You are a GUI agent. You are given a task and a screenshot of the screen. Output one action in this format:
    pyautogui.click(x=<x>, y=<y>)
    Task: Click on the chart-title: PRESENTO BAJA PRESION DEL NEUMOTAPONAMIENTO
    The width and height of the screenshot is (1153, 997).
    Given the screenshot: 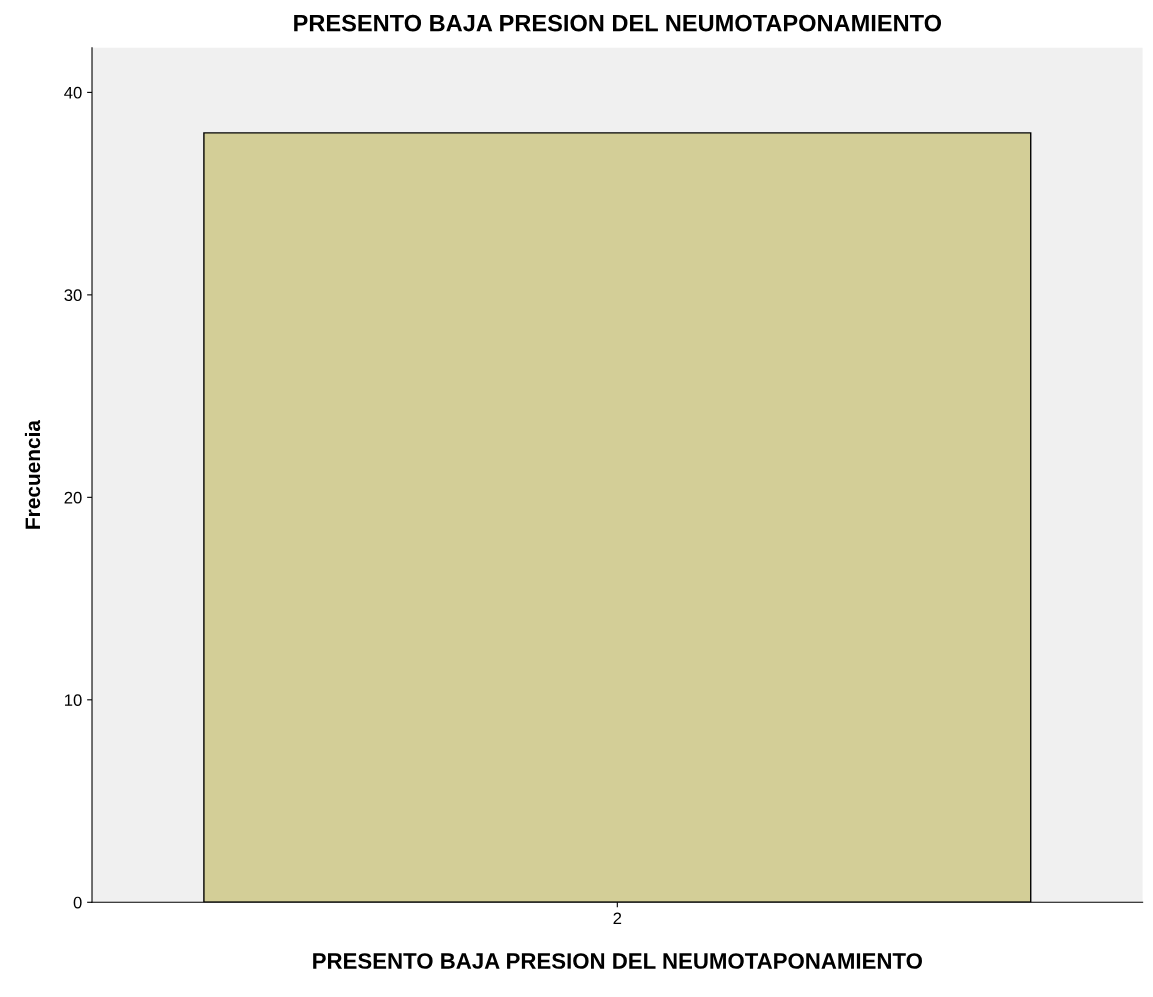 What is the action you would take?
    pyautogui.click(x=618, y=23)
    